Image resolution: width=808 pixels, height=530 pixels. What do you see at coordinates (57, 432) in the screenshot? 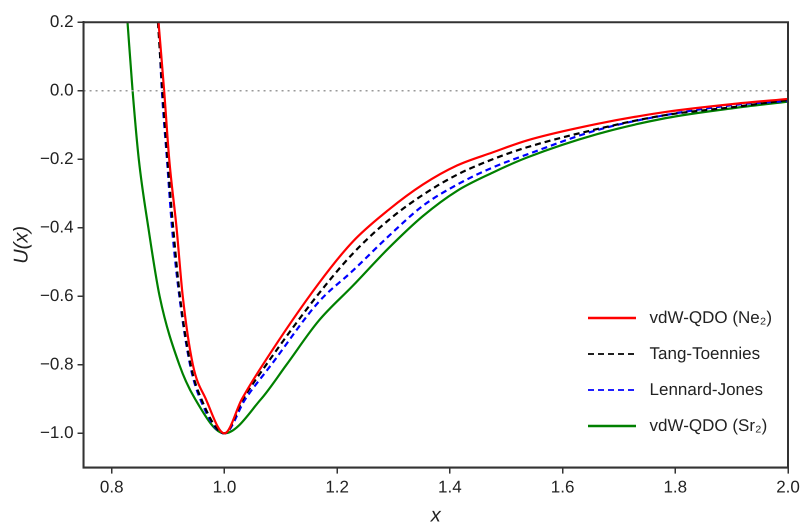
I see `y-tick-label: −1.0` at bounding box center [57, 432].